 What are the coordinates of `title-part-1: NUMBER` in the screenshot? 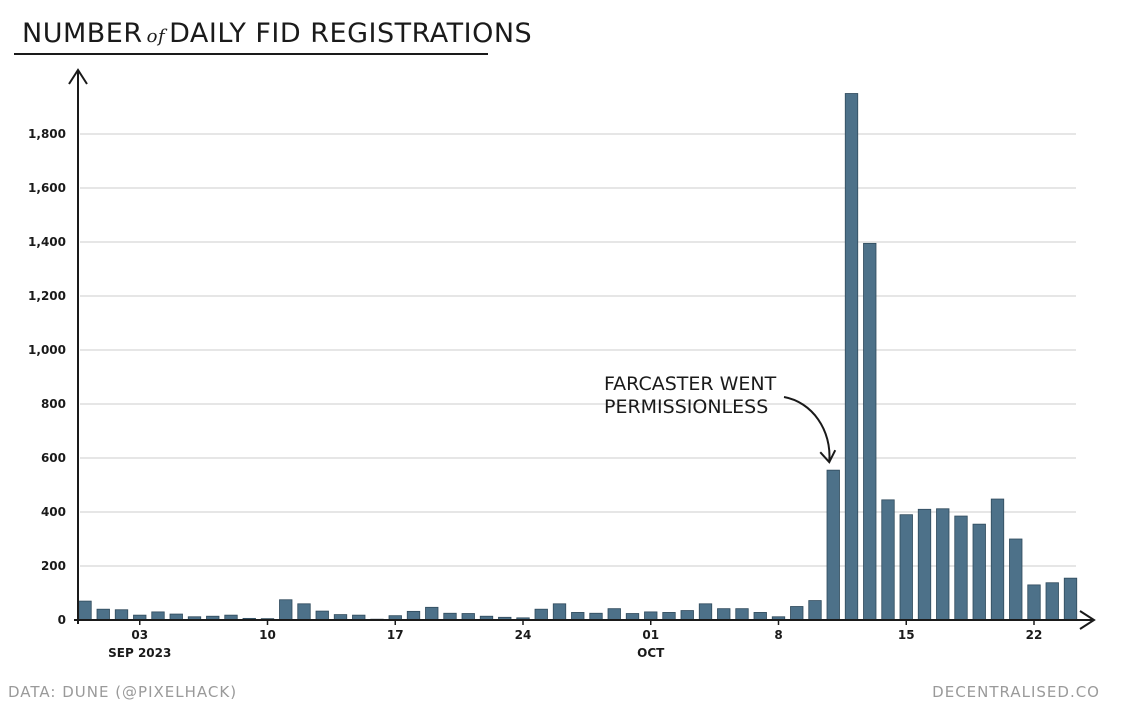 It's located at (82, 33).